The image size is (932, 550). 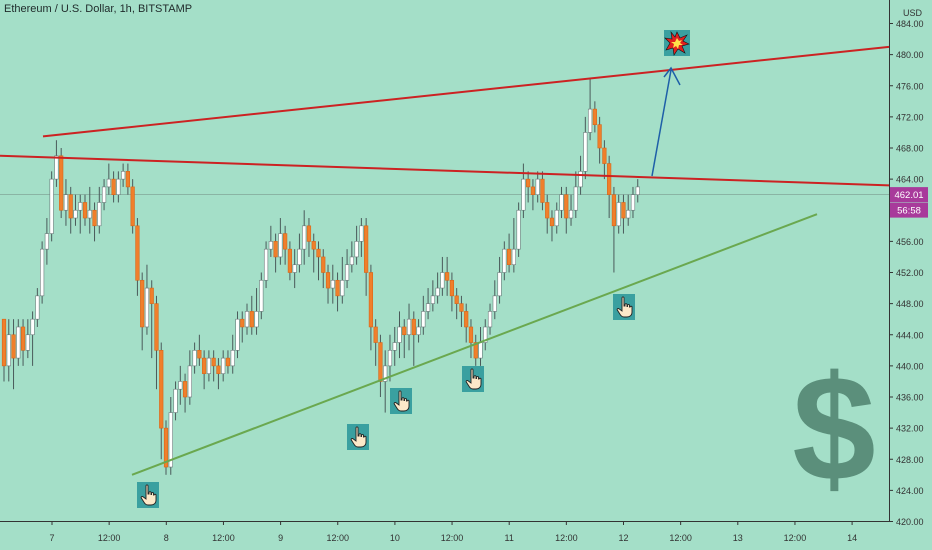 What do you see at coordinates (913, 13) in the screenshot?
I see `currency-label: USD` at bounding box center [913, 13].